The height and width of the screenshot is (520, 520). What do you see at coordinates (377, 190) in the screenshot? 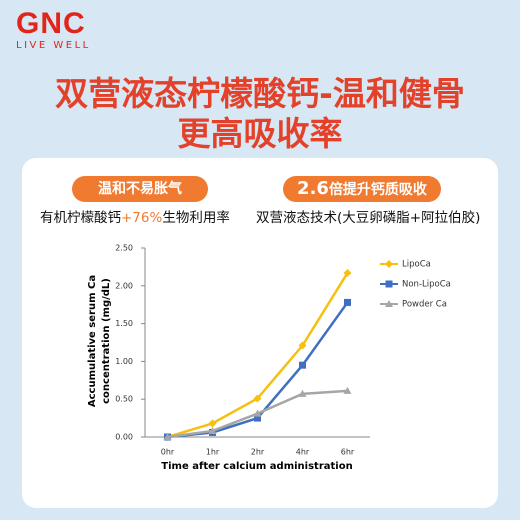
I see `badge-text: 倍提升钙质吸收` at bounding box center [377, 190].